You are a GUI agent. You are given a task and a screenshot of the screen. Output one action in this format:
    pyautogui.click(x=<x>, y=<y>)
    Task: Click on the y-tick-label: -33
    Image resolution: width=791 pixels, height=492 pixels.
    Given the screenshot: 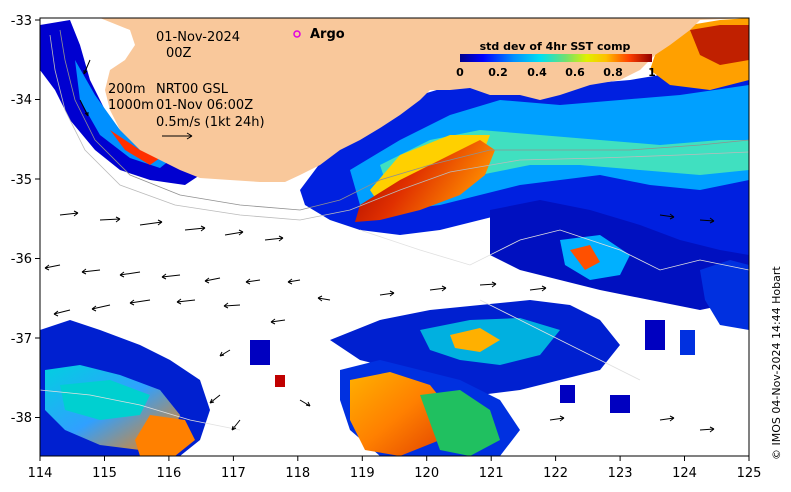 What is the action you would take?
    pyautogui.click(x=21, y=21)
    